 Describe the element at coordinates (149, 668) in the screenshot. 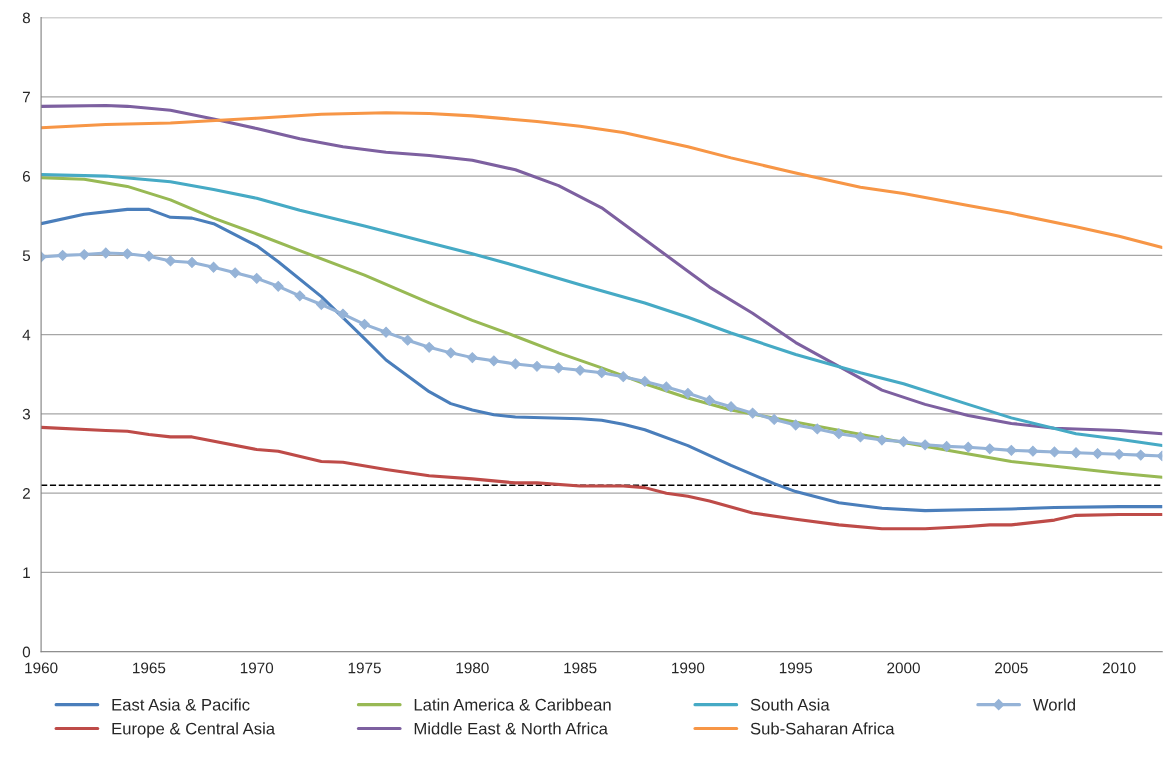

I see `x-tick-label: 1965` at that location.